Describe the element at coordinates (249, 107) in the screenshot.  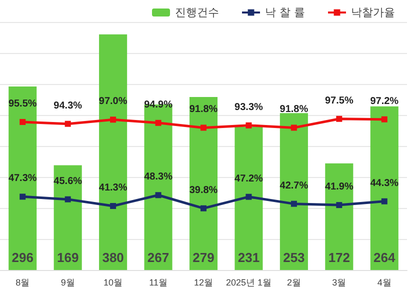
I see `data-label: 93.3%` at that location.